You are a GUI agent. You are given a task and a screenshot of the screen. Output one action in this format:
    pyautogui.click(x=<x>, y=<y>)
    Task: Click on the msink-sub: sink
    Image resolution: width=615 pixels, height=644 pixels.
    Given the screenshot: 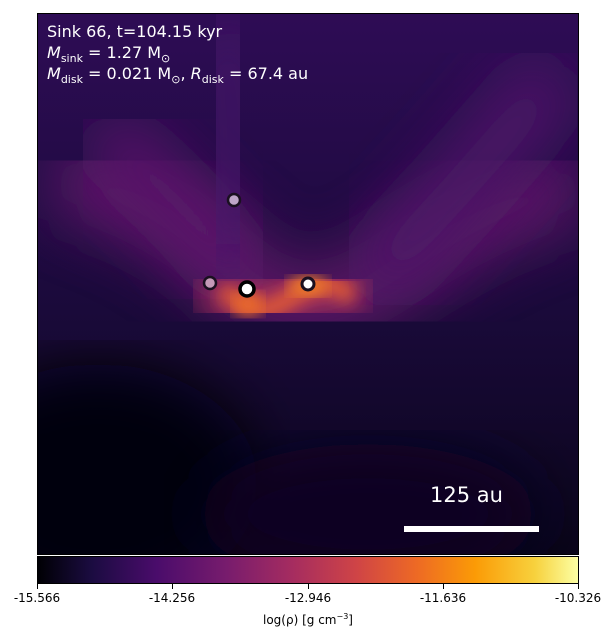 What is the action you would take?
    pyautogui.click(x=71, y=58)
    